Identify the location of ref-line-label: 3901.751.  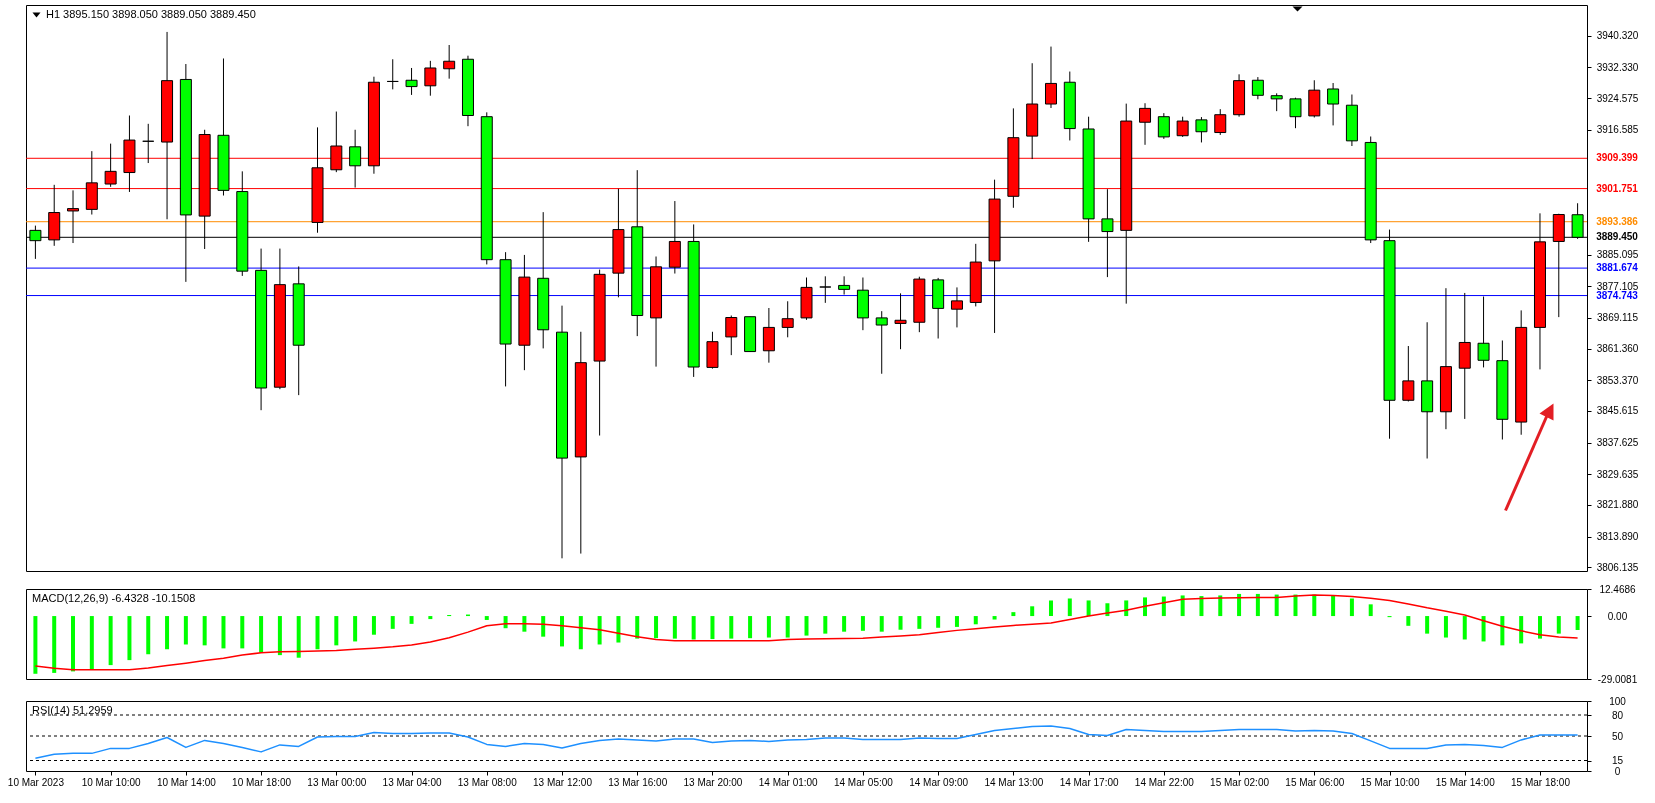
(1617, 188).